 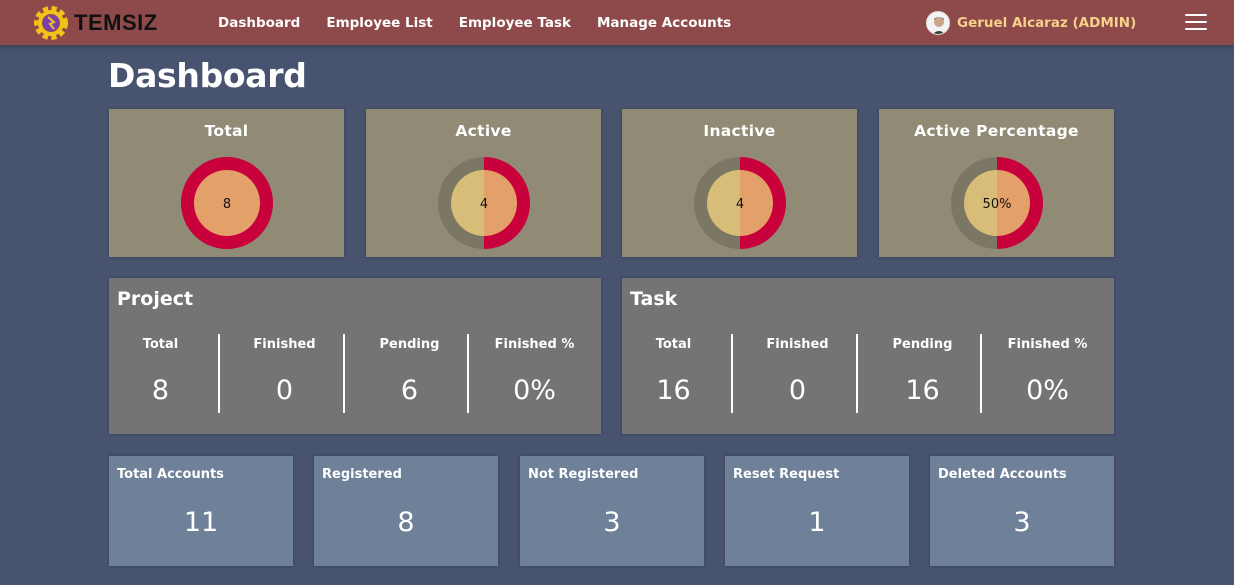 I want to click on account-card-not-registered: Not Registered 3, so click(x=612, y=511).